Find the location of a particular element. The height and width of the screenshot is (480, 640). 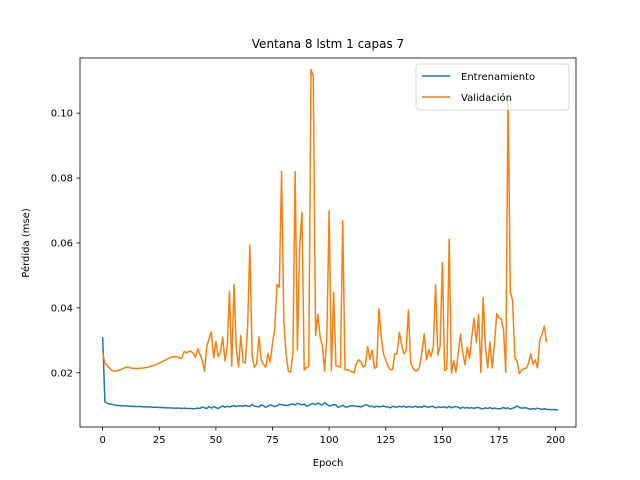

legend-label-entrenamiento: Entrenamiento is located at coordinates (498, 77).